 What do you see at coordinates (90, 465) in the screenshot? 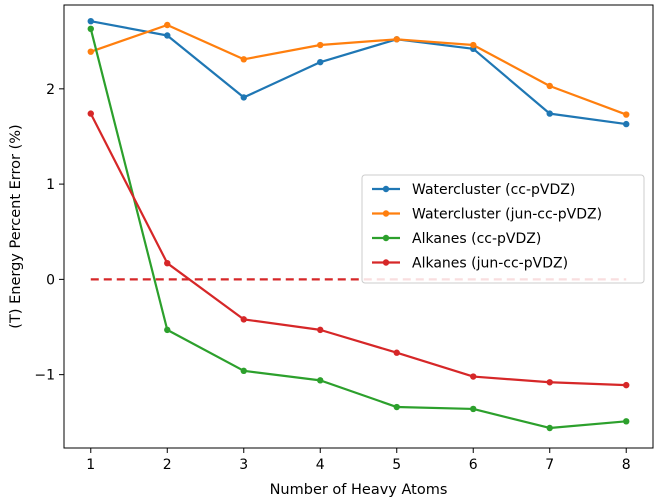
I see `x-tick-label: 1` at bounding box center [90, 465].